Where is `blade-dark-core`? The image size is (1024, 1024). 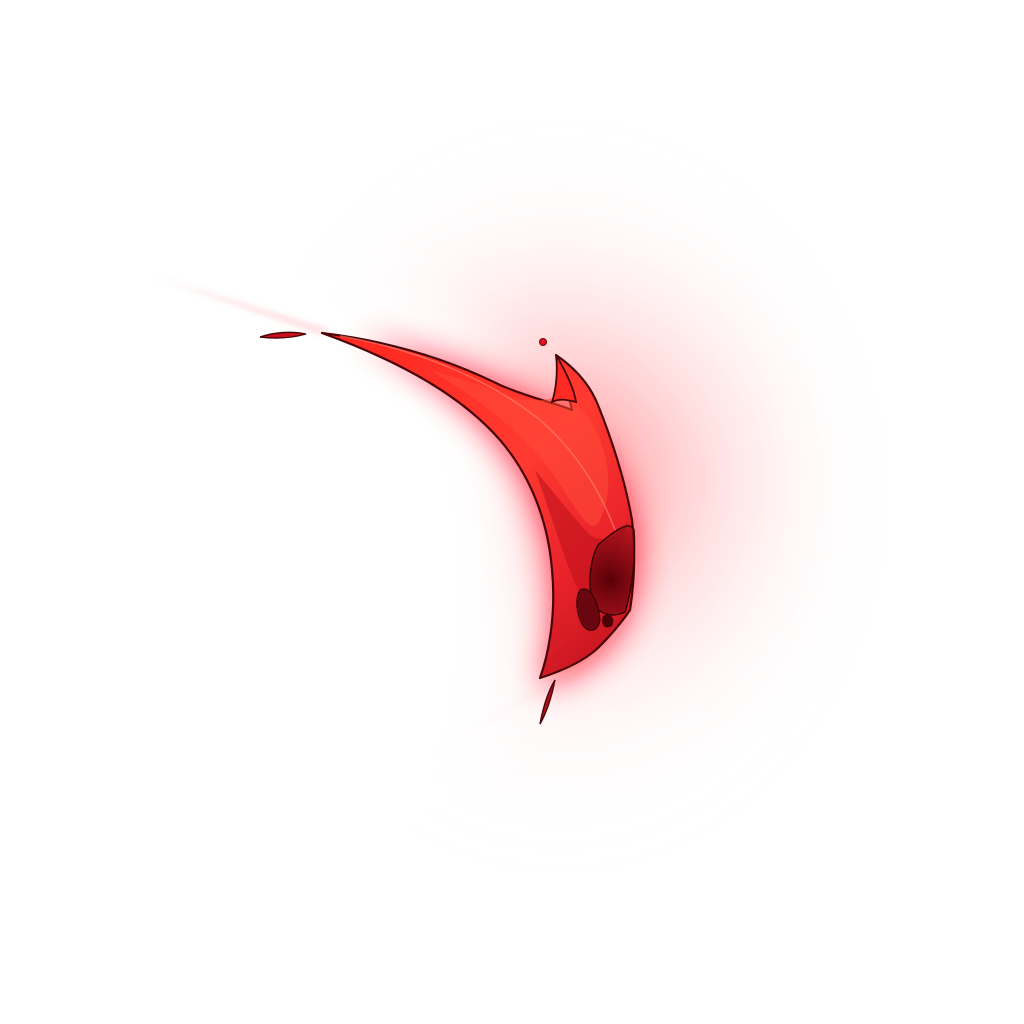 blade-dark-core is located at coordinates (612, 570).